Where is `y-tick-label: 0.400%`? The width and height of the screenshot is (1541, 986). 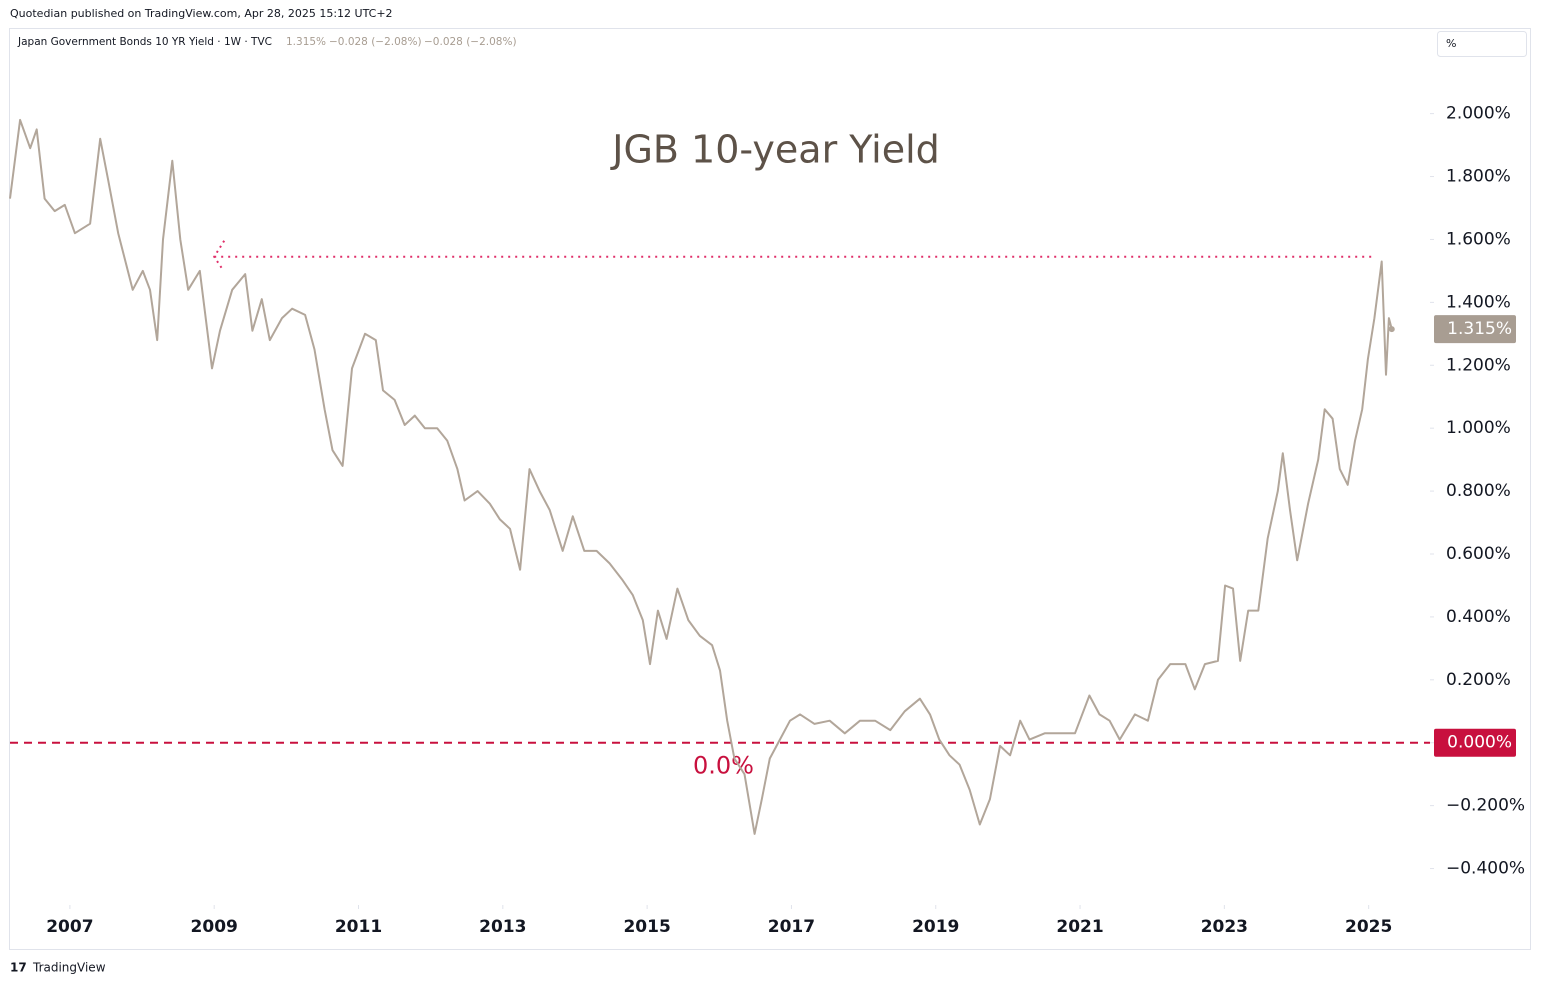
y-tick-label: 0.400% is located at coordinates (1478, 617).